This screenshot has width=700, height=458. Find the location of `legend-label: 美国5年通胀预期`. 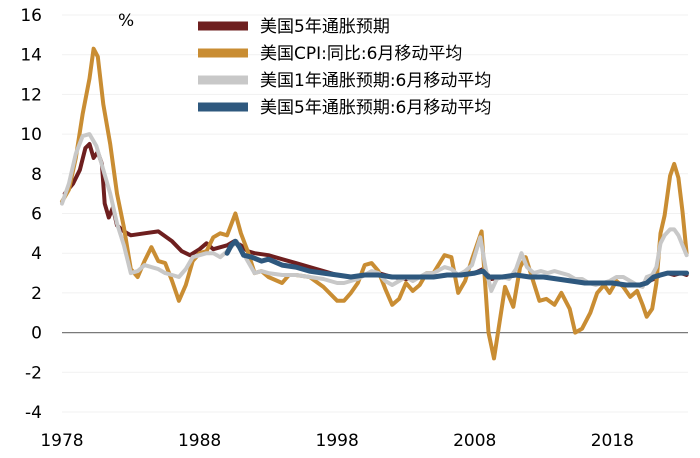

legend-label: 美国5年通胀预期 is located at coordinates (325, 27).